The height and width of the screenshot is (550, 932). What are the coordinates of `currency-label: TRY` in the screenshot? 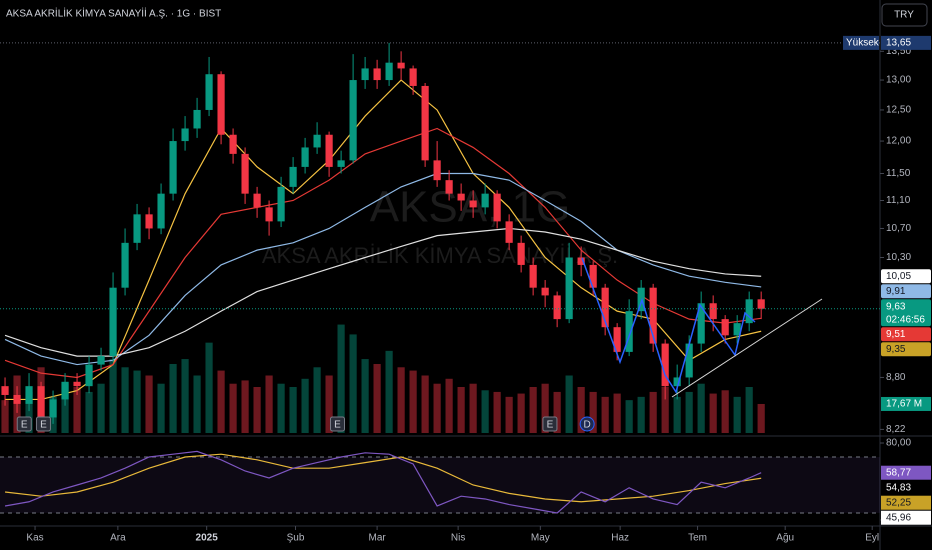 It's located at (904, 15).